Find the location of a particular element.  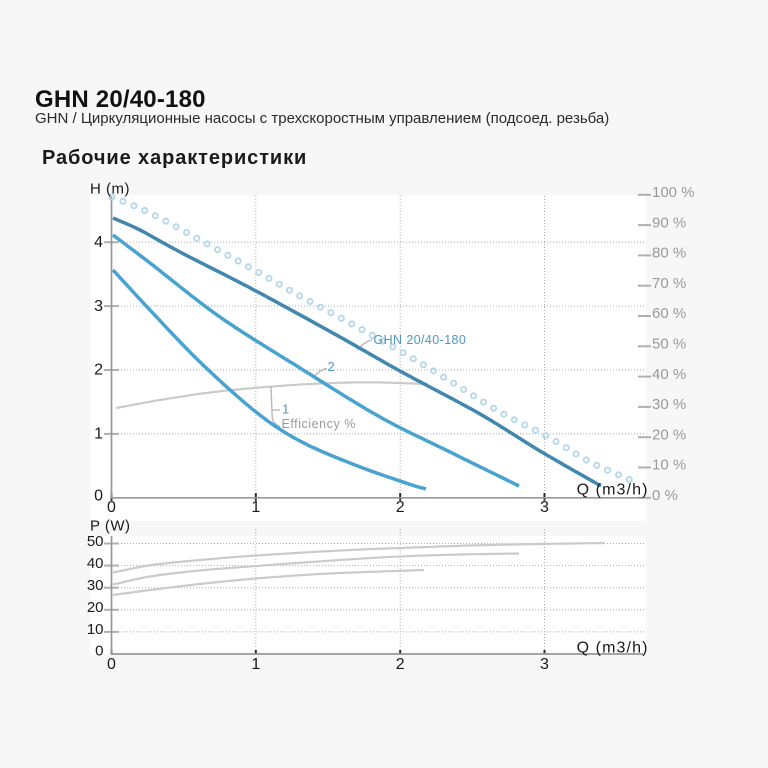

svg-text: 4 is located at coordinates (98, 242).